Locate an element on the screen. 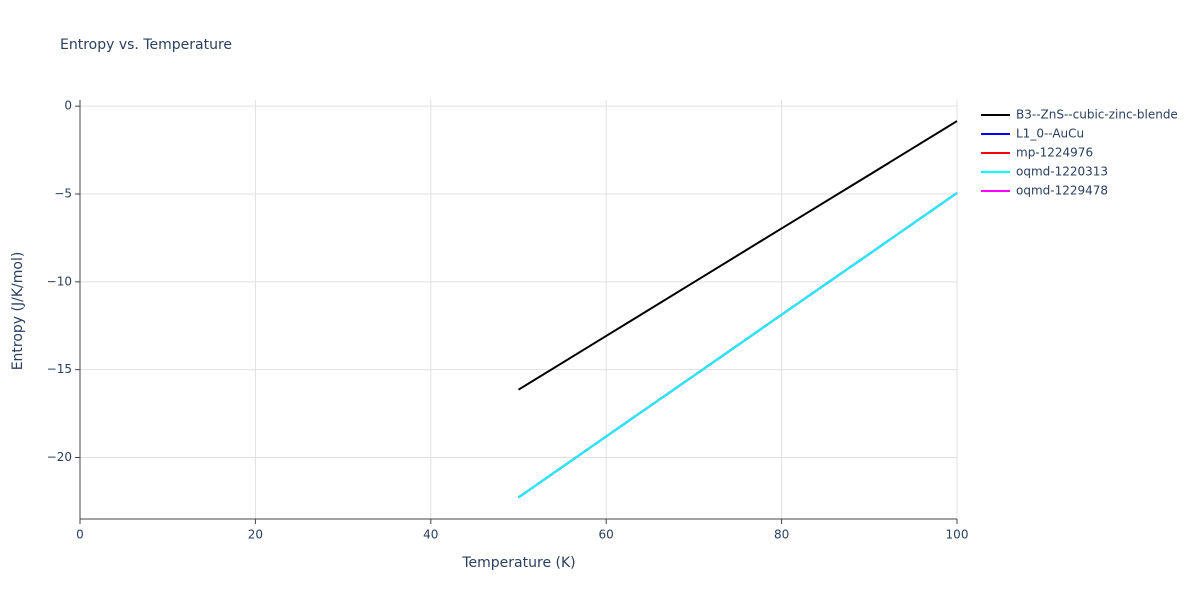  y-tick-label: −15 is located at coordinates (59, 369).